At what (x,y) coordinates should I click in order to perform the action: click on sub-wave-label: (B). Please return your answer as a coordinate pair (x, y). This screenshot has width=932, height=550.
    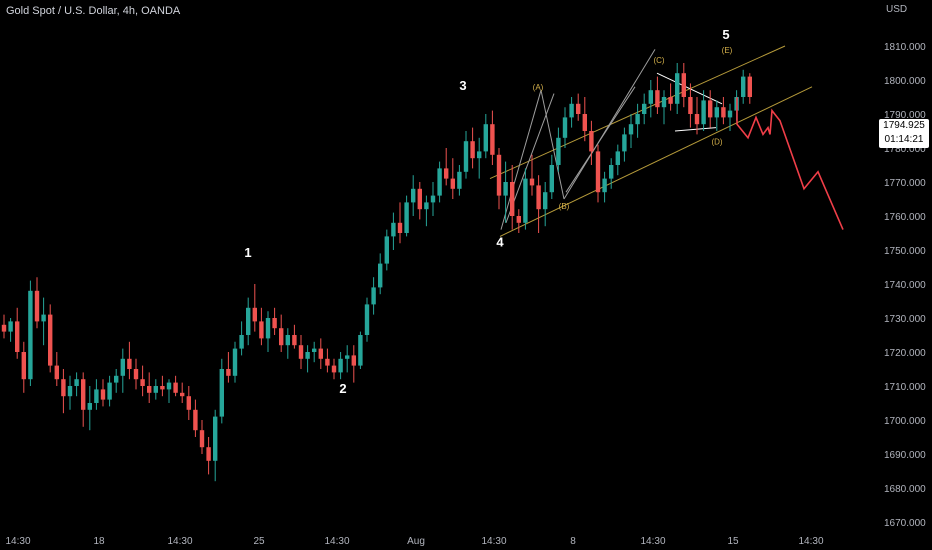
    Looking at the image, I should click on (564, 206).